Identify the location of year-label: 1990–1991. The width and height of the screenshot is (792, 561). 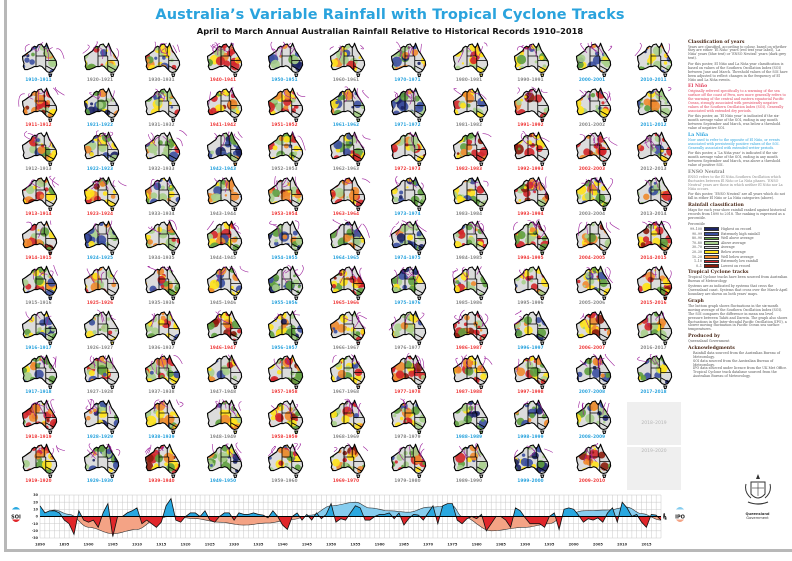
(530, 79).